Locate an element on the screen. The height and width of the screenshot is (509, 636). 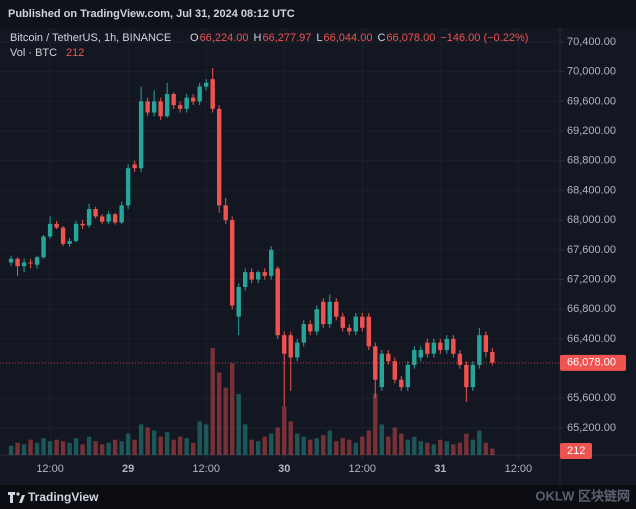
y-tick-label: 68,400.00 is located at coordinates (591, 190).